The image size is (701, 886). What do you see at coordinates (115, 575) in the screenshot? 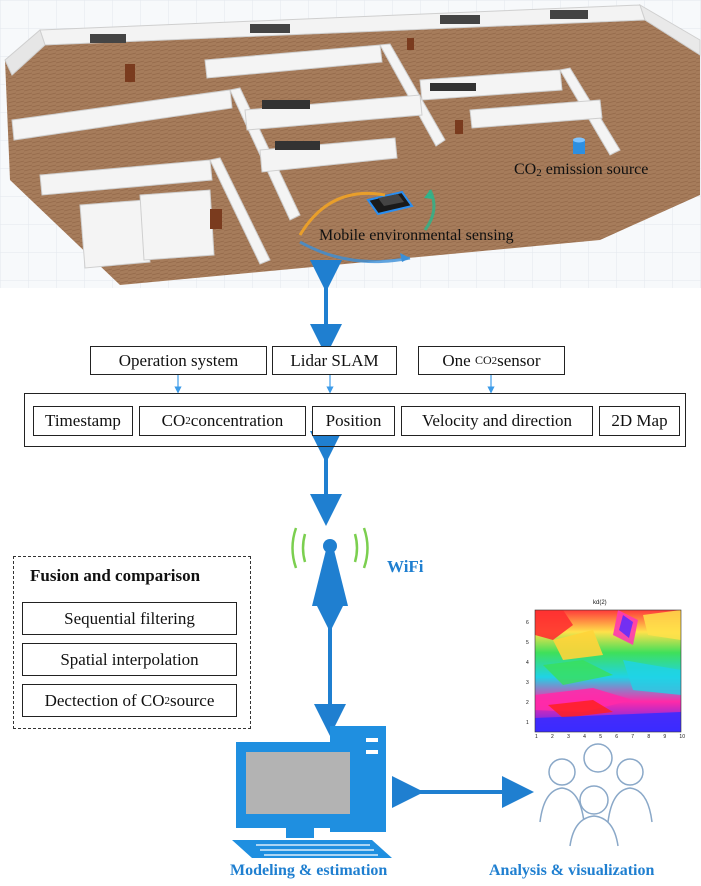
I see `fusion-title: Fusion and comparison` at bounding box center [115, 575].